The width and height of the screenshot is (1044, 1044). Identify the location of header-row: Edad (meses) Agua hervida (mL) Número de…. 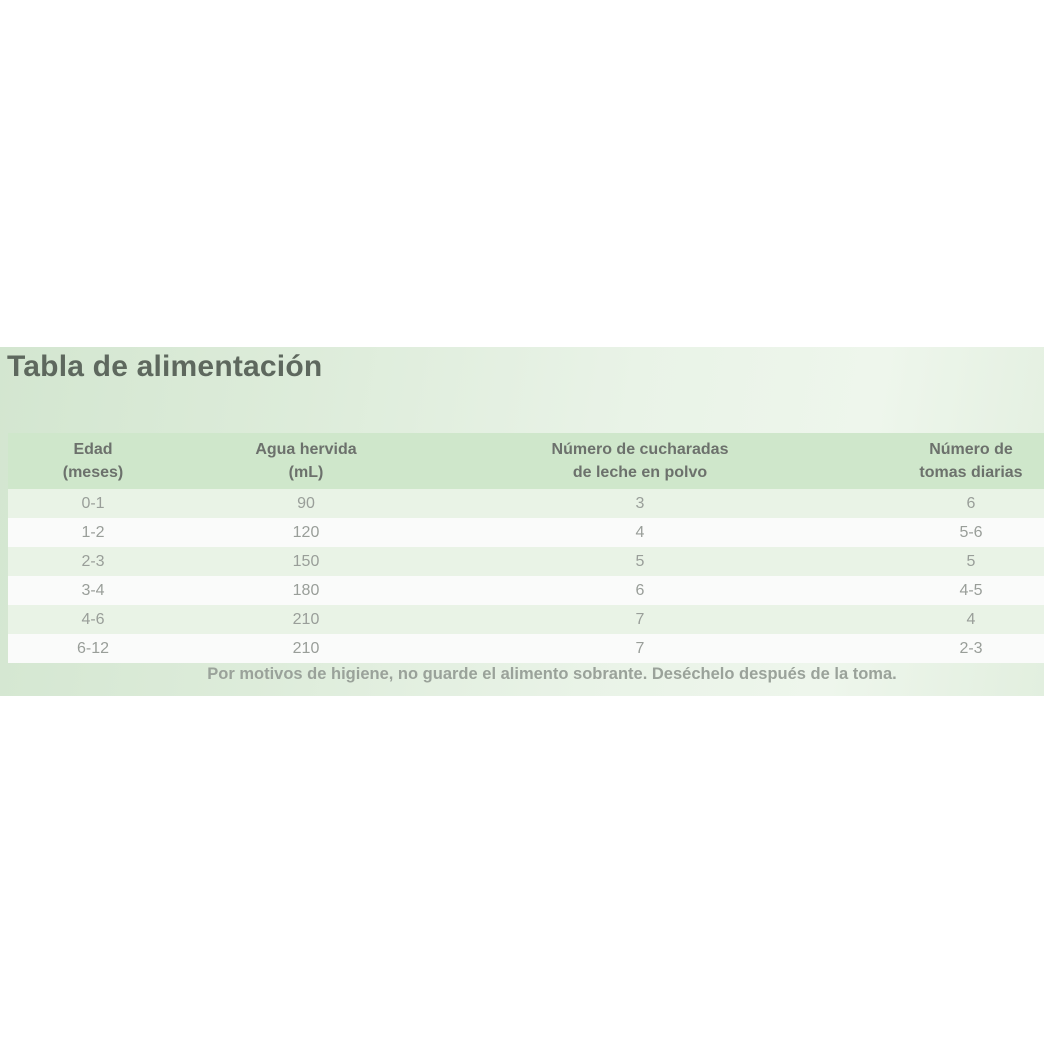
(526, 461).